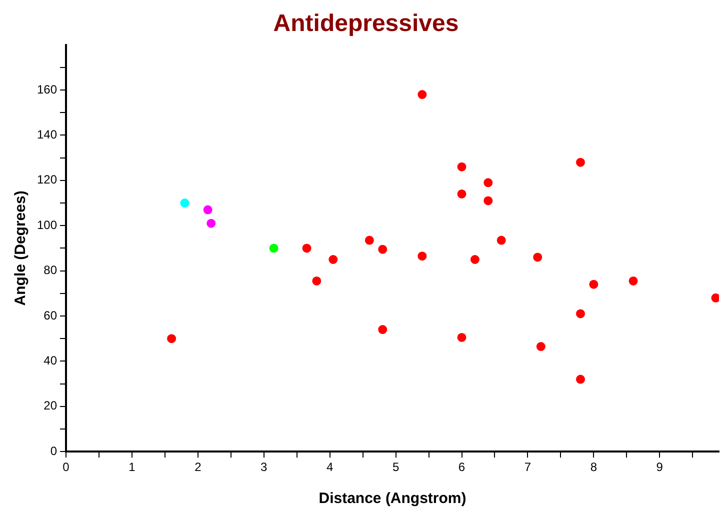 This screenshot has height=520, width=724. Describe the element at coordinates (47, 89) in the screenshot. I see `y-tick-label: 160` at that location.